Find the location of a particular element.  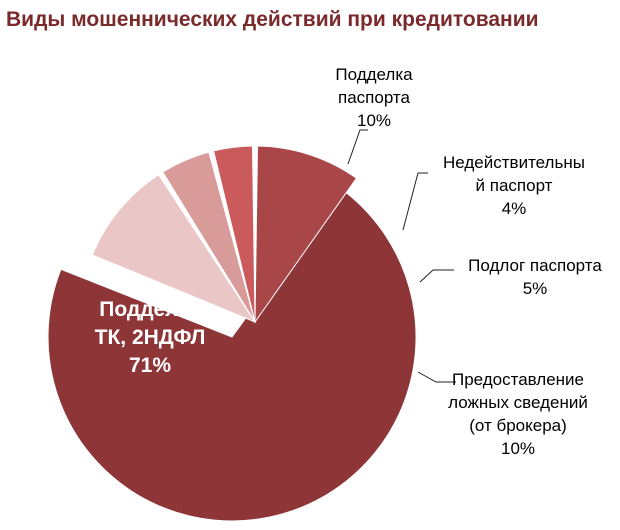

slice-name-line: (от брокера) is located at coordinates (518, 425).